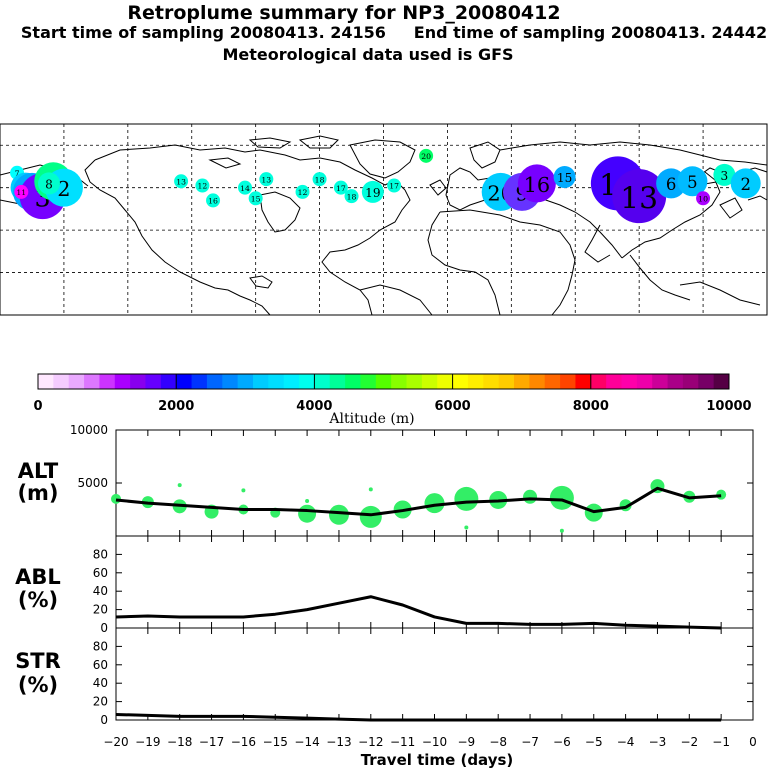  Describe the element at coordinates (147, 742) in the screenshot. I see `x-tick-label: −19` at that location.